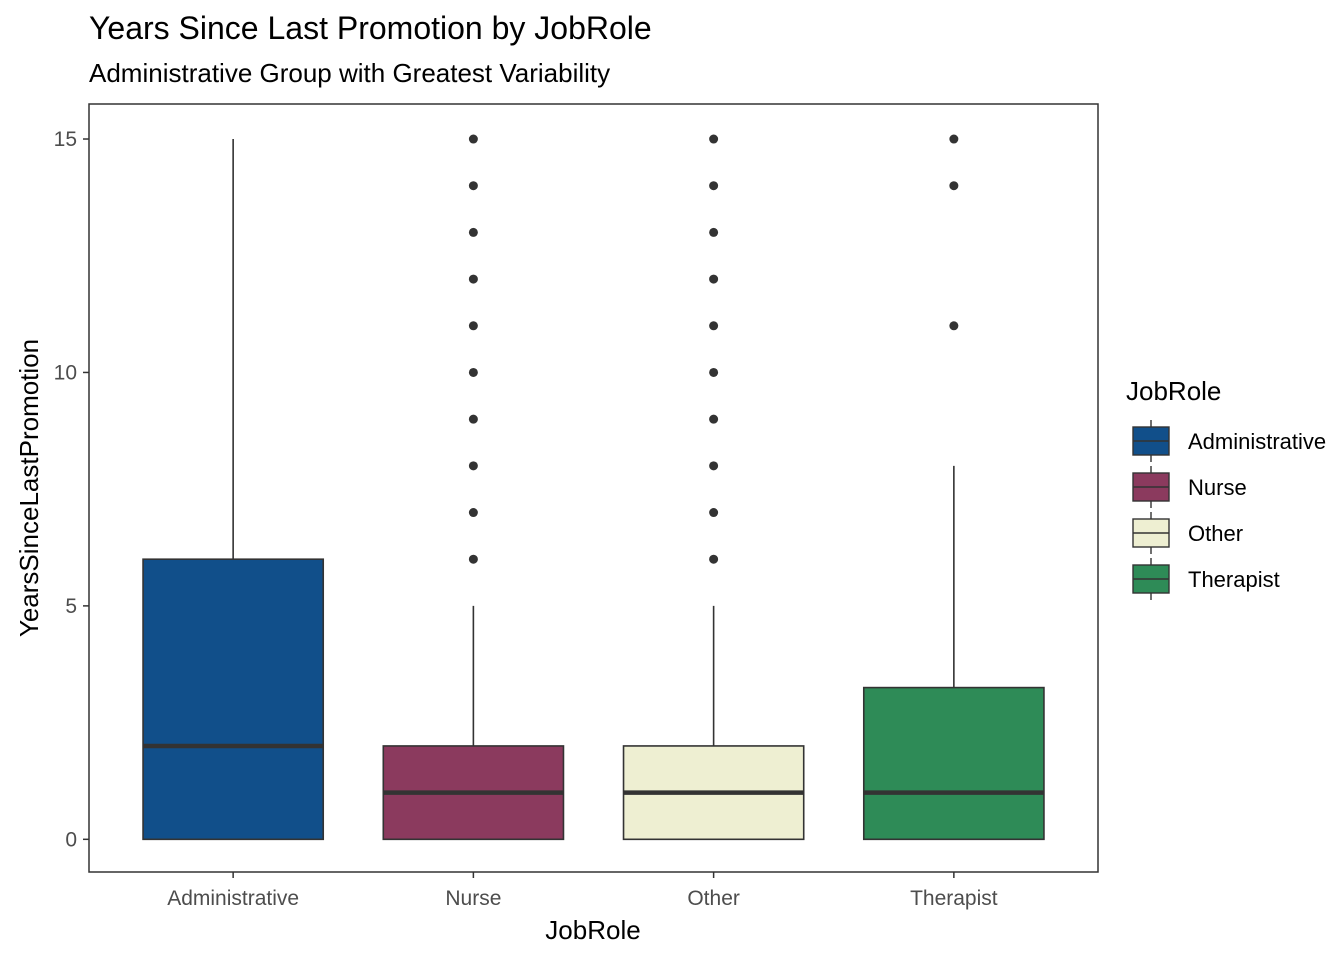  Describe the element at coordinates (233, 898) in the screenshot. I see `x-tick-label-administrative: Administrative` at that location.